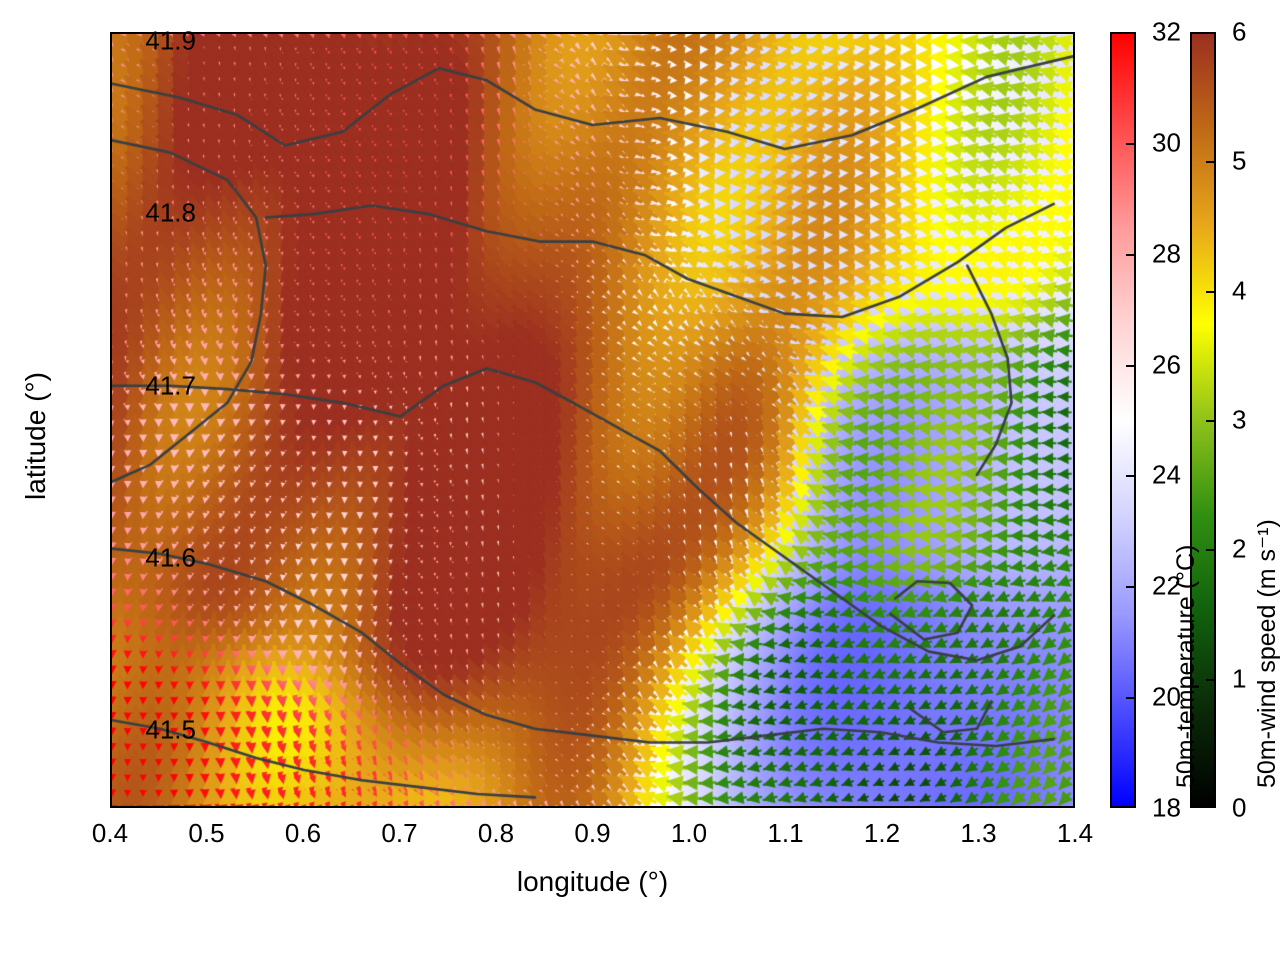 Image resolution: width=1280 pixels, height=960 pixels. Describe the element at coordinates (170, 557) in the screenshot. I see `y-tick-label: 41.6` at that location.